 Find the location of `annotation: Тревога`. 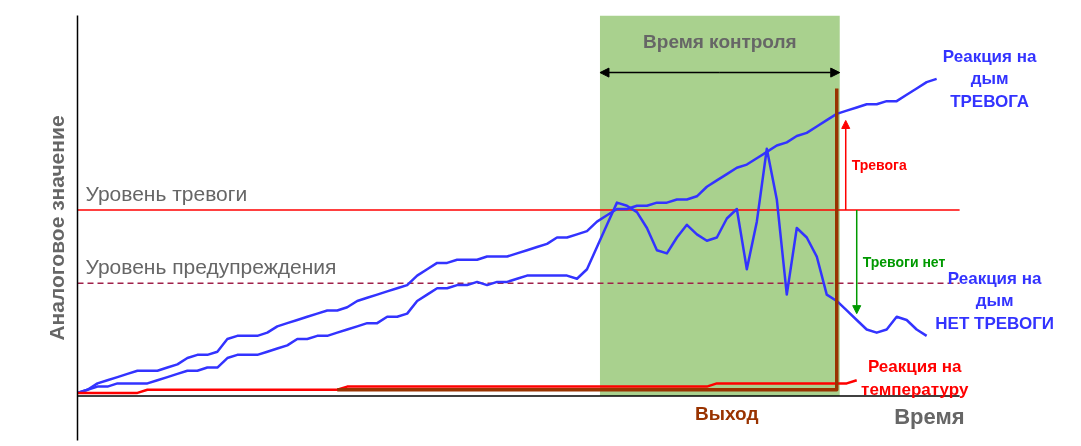

annotation: Тревога is located at coordinates (879, 165).